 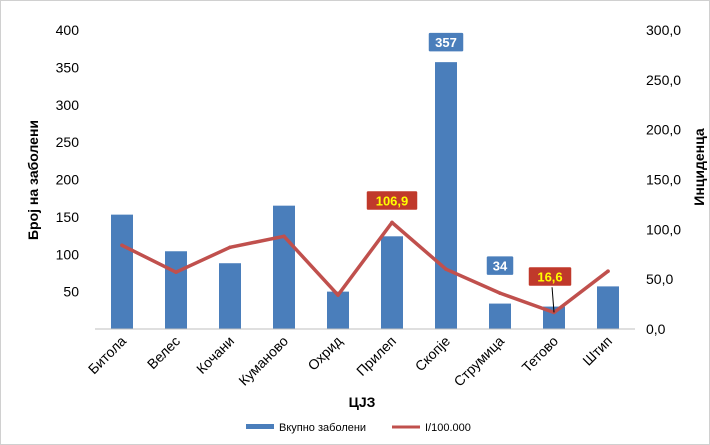 What do you see at coordinates (699, 167) in the screenshot?
I see `y2-axis-title: Инциденца` at bounding box center [699, 167].